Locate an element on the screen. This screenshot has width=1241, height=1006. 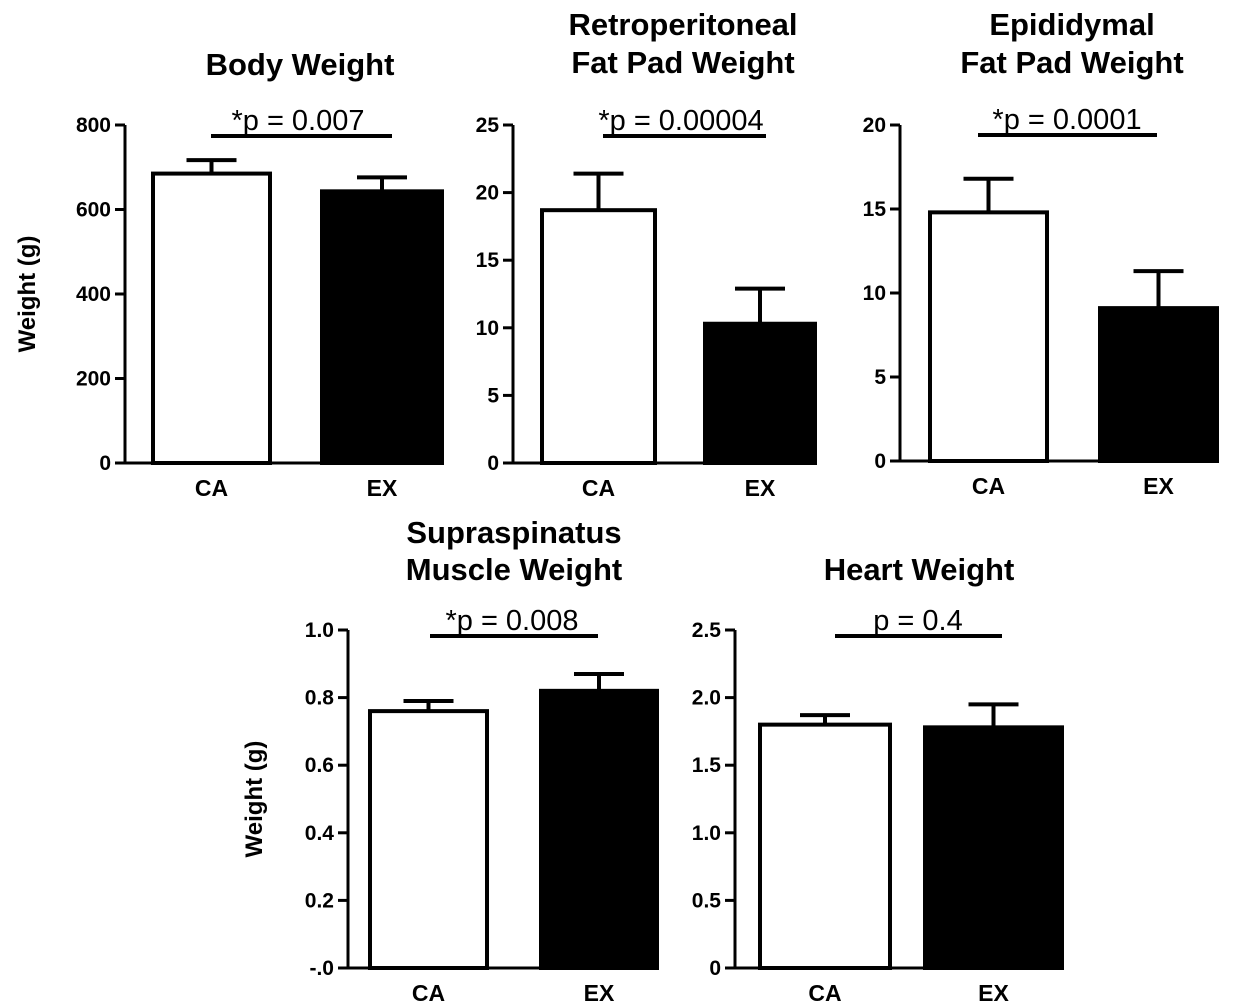
y-tick-label: 1.5 is located at coordinates (707, 765).